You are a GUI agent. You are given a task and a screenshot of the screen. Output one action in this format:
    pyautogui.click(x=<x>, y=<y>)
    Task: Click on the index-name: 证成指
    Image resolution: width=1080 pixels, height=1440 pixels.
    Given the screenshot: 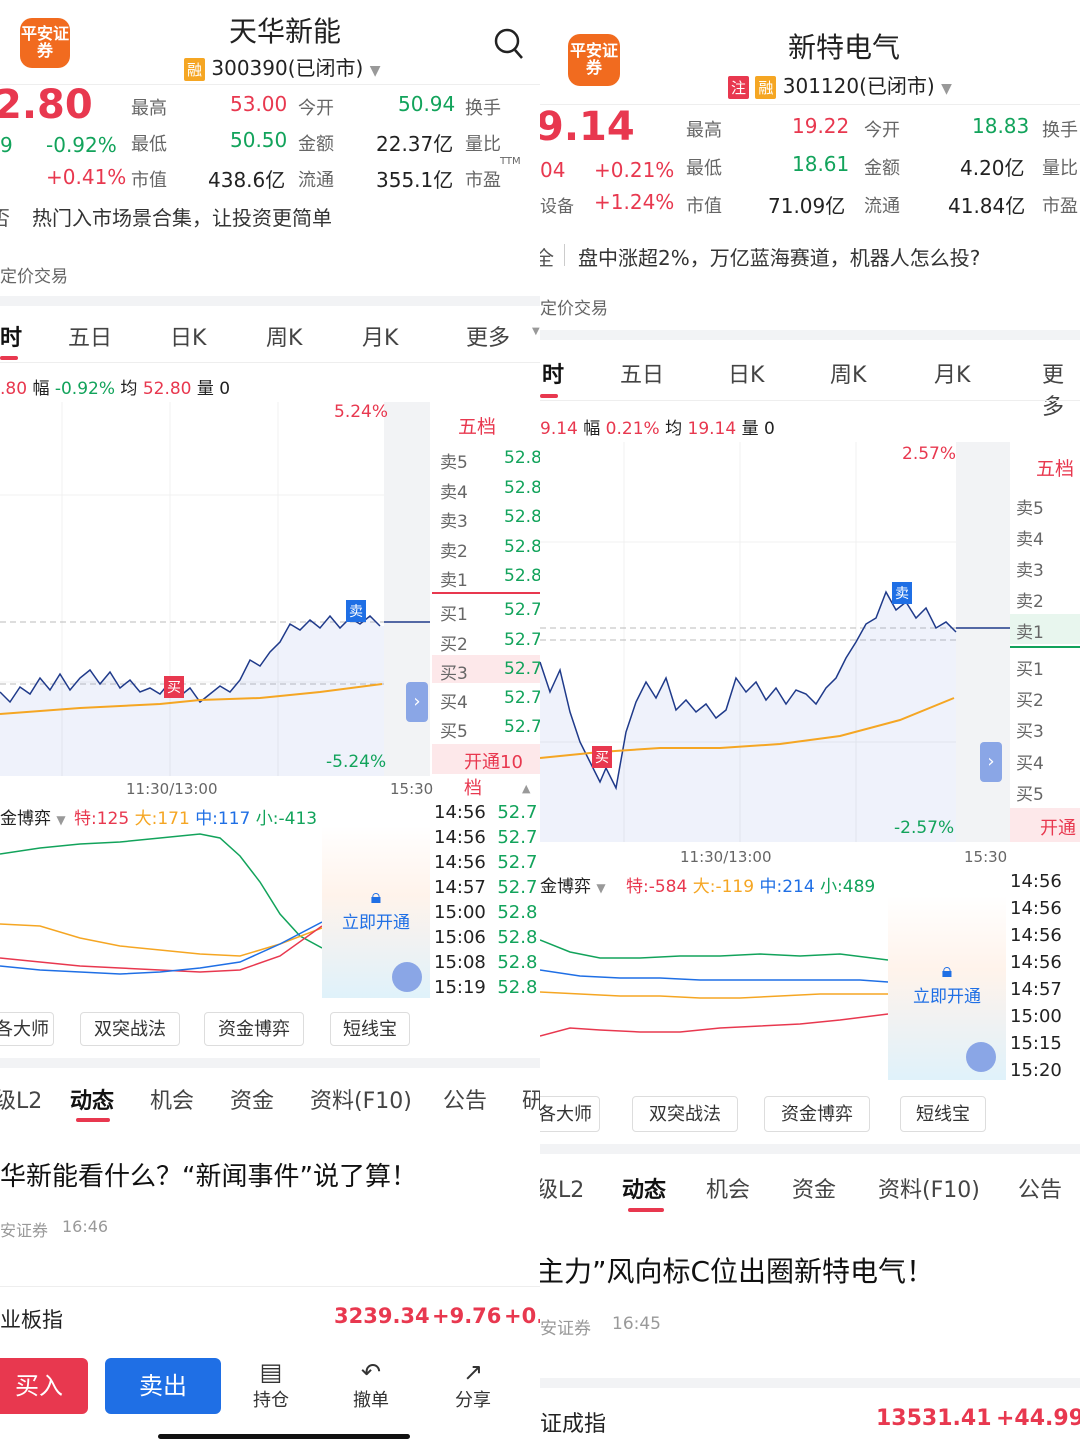 What is the action you would take?
    pyautogui.click(x=573, y=1424)
    